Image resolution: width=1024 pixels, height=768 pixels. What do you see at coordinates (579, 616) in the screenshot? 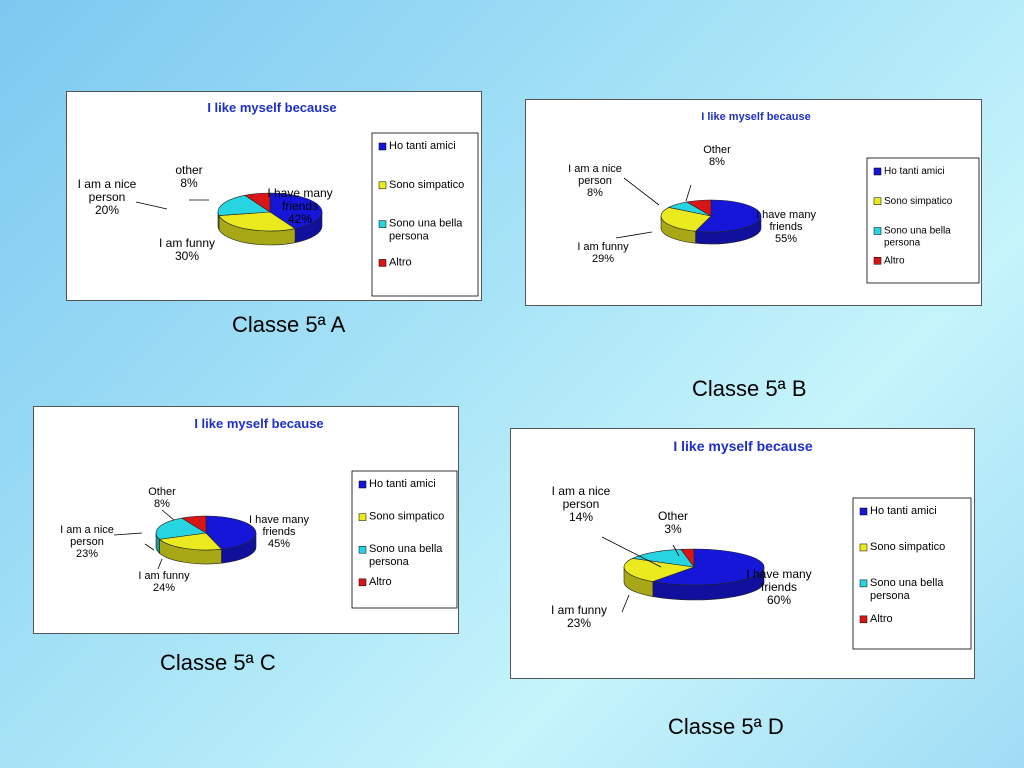
I see `data-label-funny: I am funny 23%` at bounding box center [579, 616].